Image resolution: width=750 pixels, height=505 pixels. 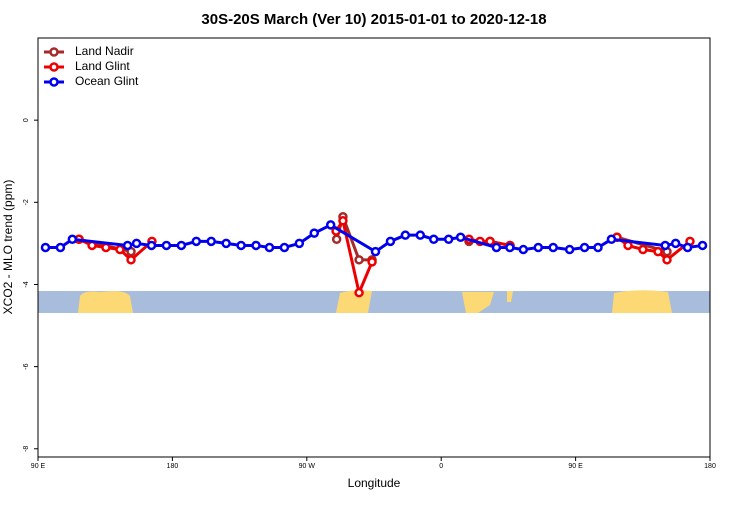 What do you see at coordinates (374, 483) in the screenshot?
I see `x-axis-label: Longitude` at bounding box center [374, 483].